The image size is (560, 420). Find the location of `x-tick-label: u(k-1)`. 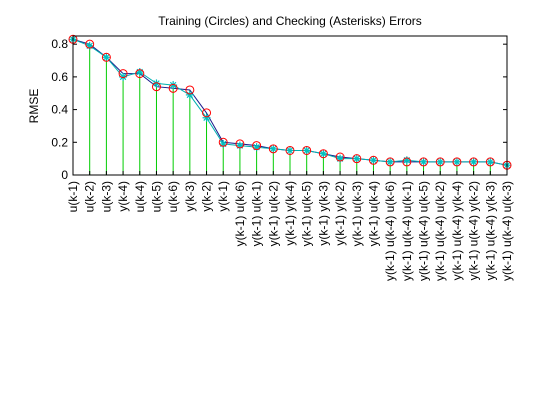

x-tick-label: u(k-1) is located at coordinates (73, 196).